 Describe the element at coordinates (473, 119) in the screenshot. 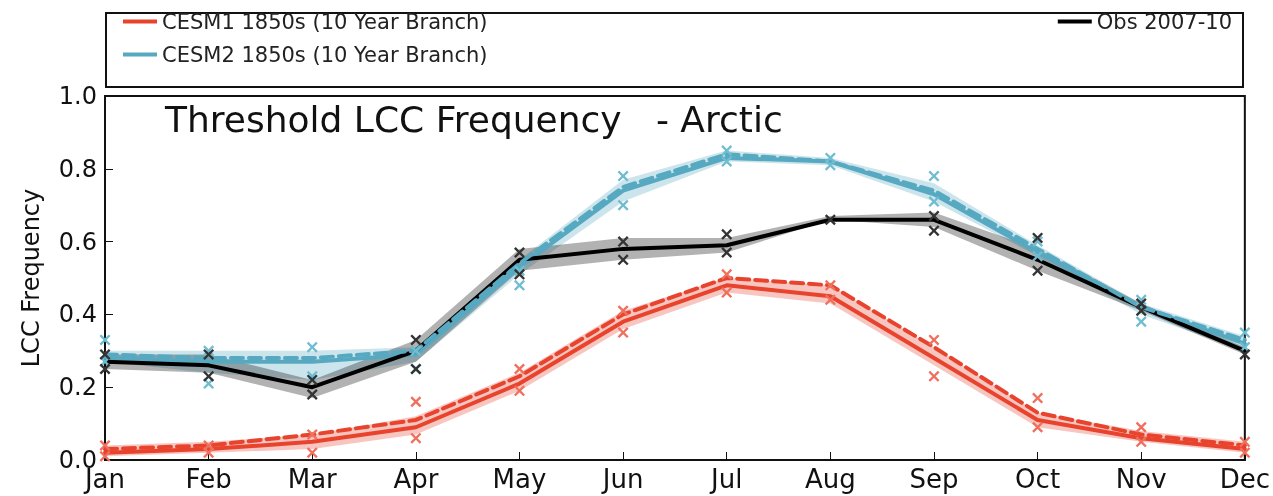

I see `chart-title: Threshold LCC Frequency - Arctic` at that location.